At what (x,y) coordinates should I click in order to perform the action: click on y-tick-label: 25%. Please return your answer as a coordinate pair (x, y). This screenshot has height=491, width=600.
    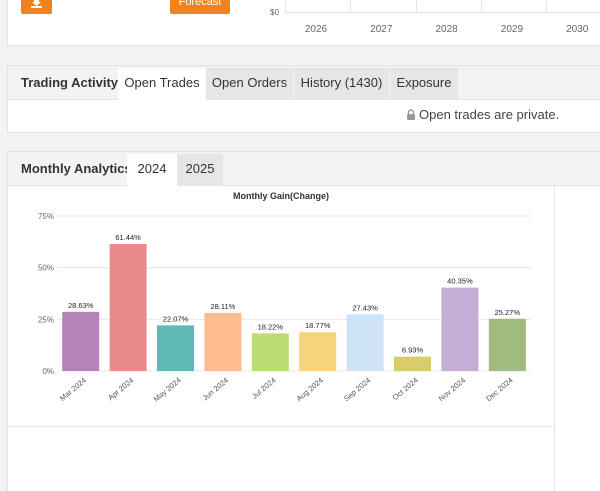
    Looking at the image, I should click on (46, 319).